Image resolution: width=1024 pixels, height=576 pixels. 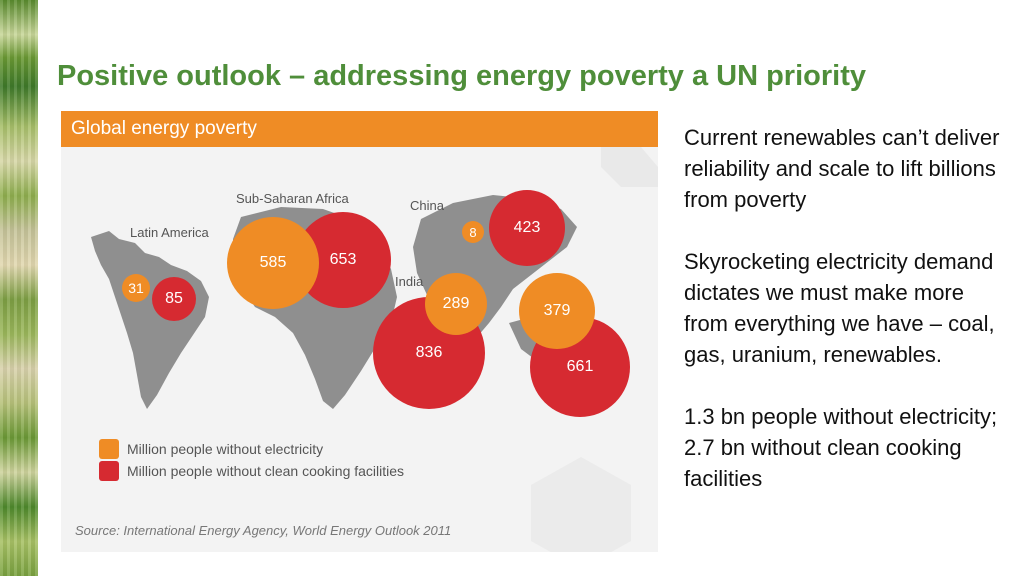 What do you see at coordinates (581, 504) in the screenshot?
I see `decor-hexagon` at bounding box center [581, 504].